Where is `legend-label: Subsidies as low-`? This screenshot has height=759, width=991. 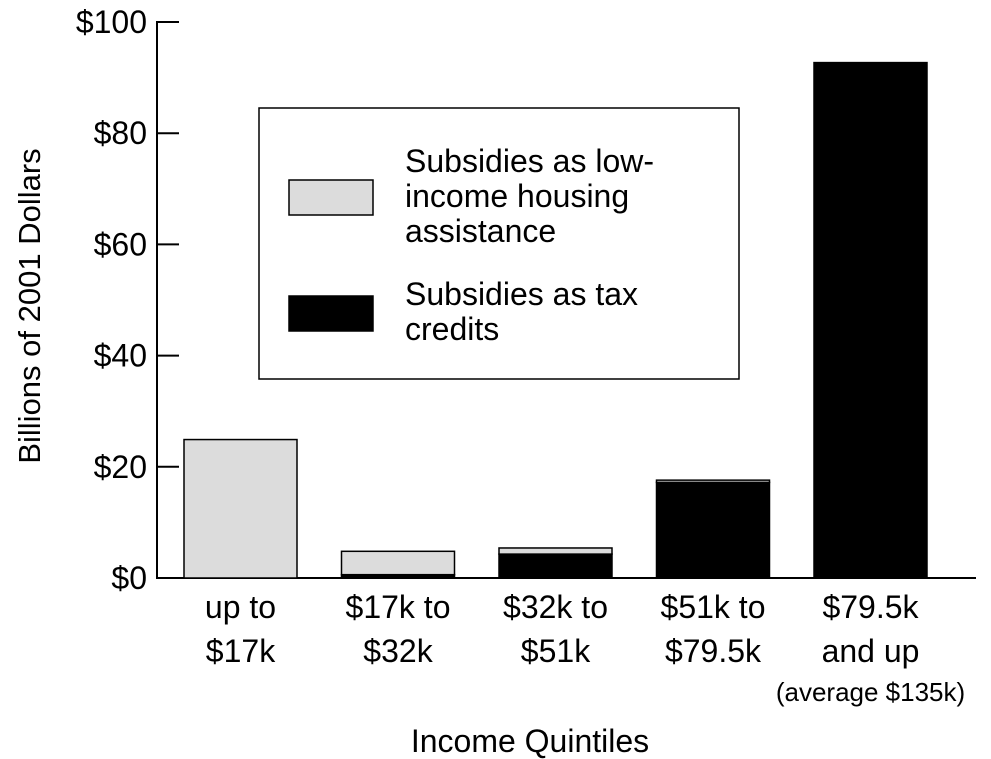 legend-label: Subsidies as low- is located at coordinates (529, 161).